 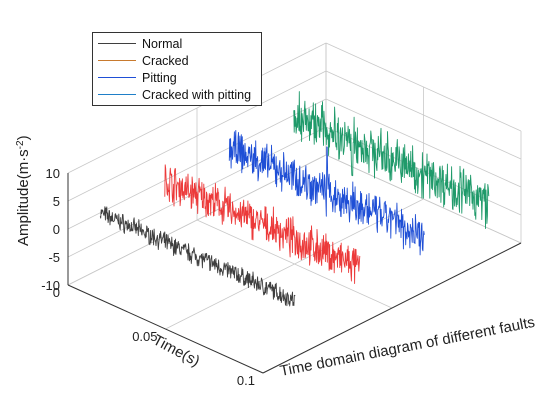 I want to click on legend: Normal Cracked Pitting Cracked with pitting, so click(x=177, y=69).